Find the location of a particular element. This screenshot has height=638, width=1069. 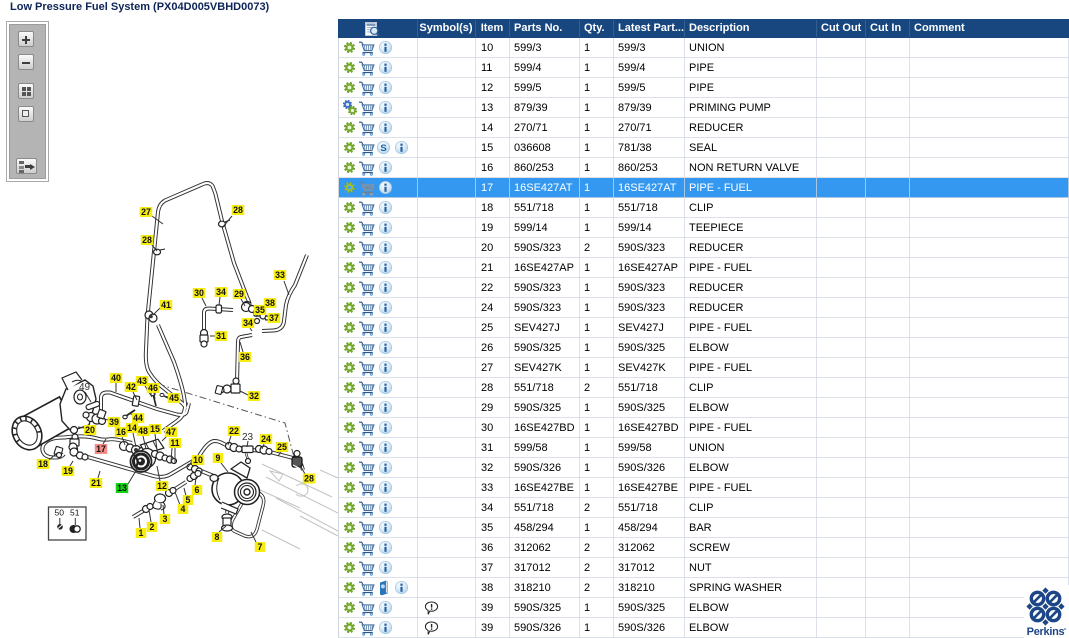

svg-text: 5 is located at coordinates (188, 500).